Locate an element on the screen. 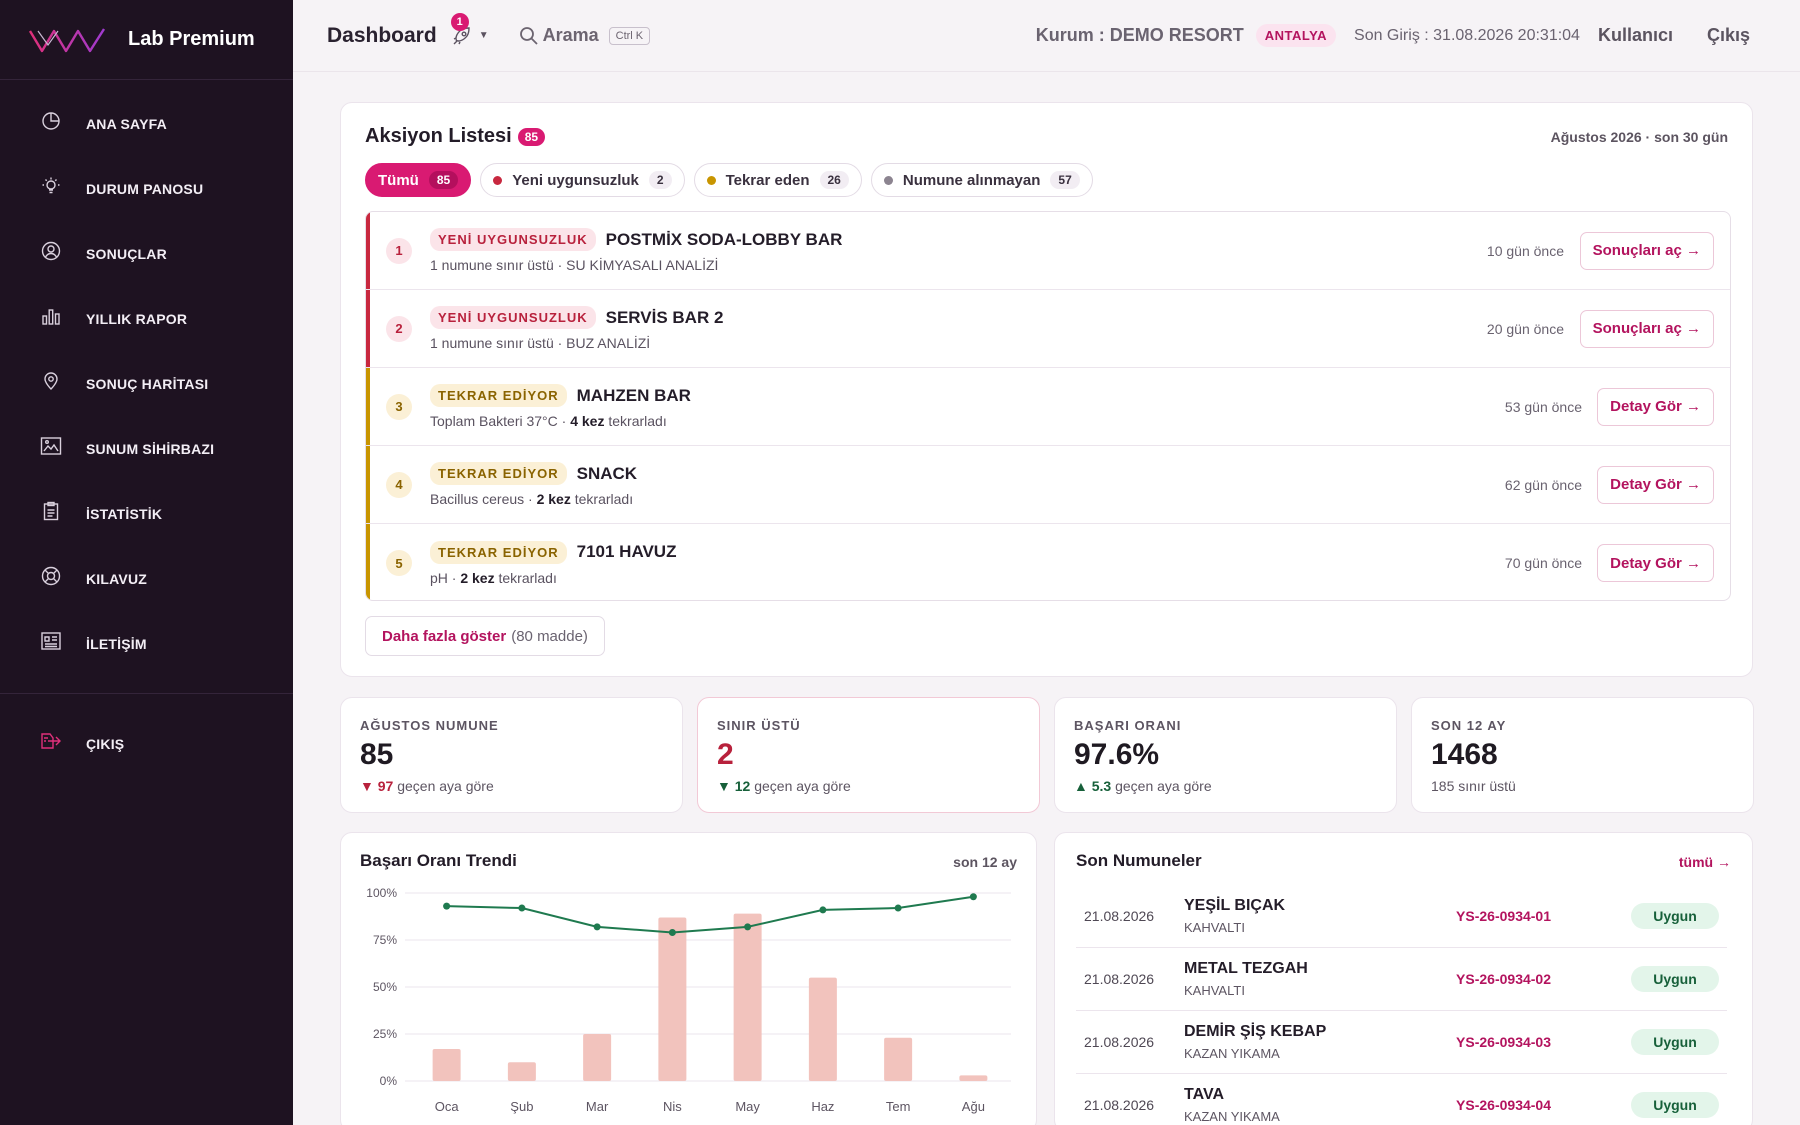 The image size is (1800, 1125). filter-new-nonconformity: Yeni uygunsuzluk 2 is located at coordinates (582, 180).